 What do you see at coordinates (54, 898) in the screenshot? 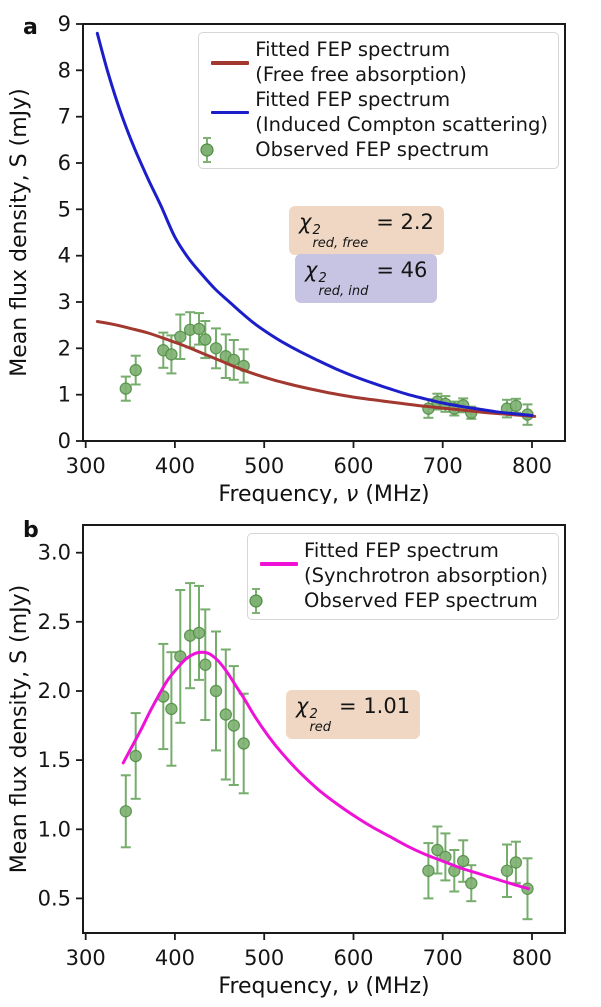
I see `y-tick-label: 0.5` at bounding box center [54, 898].